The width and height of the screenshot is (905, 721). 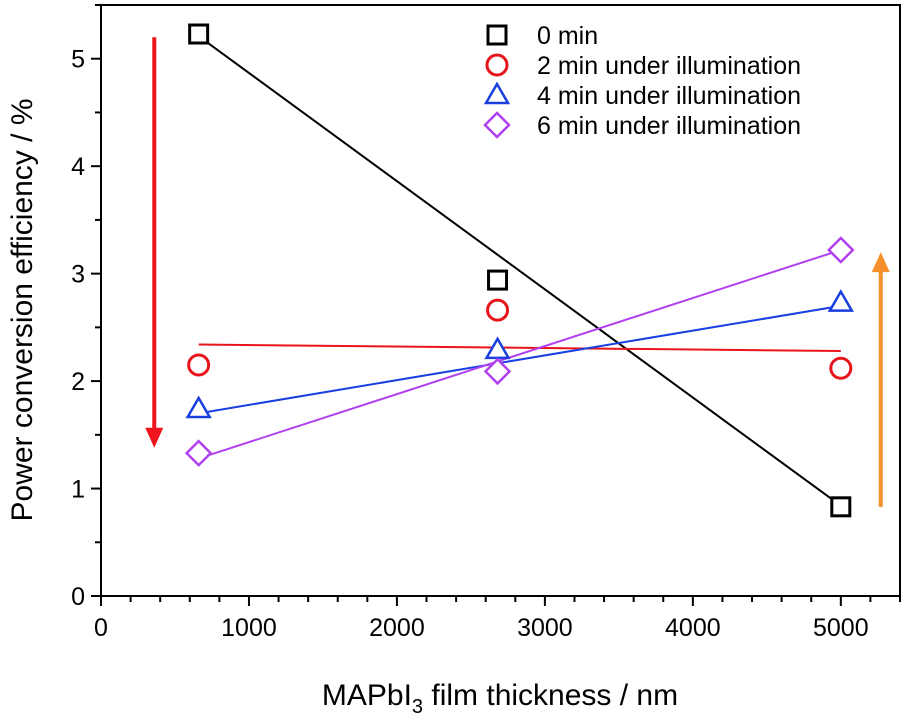 I want to click on x-axis-label-rest: film thickness / nm, so click(x=550, y=695).